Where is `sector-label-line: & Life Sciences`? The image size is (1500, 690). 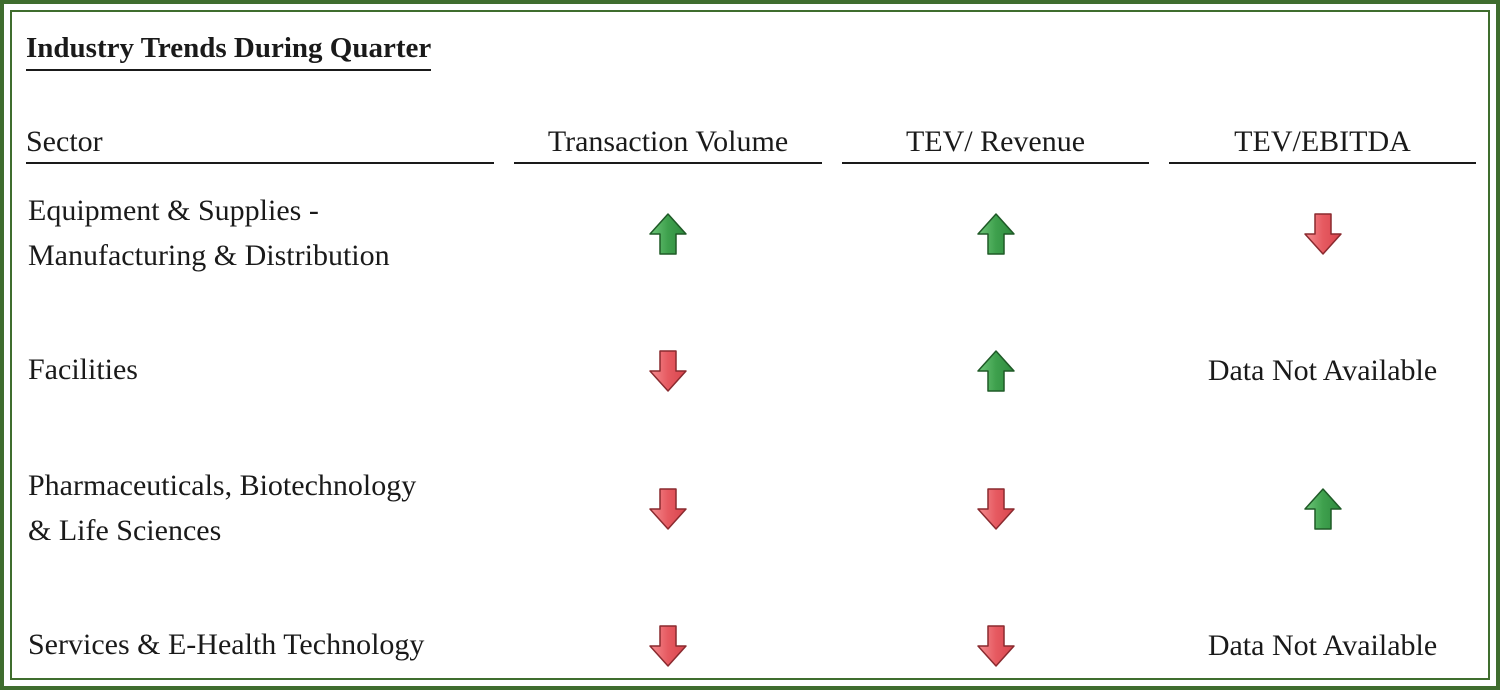
sector-label-line: & Life Sciences is located at coordinates (125, 530).